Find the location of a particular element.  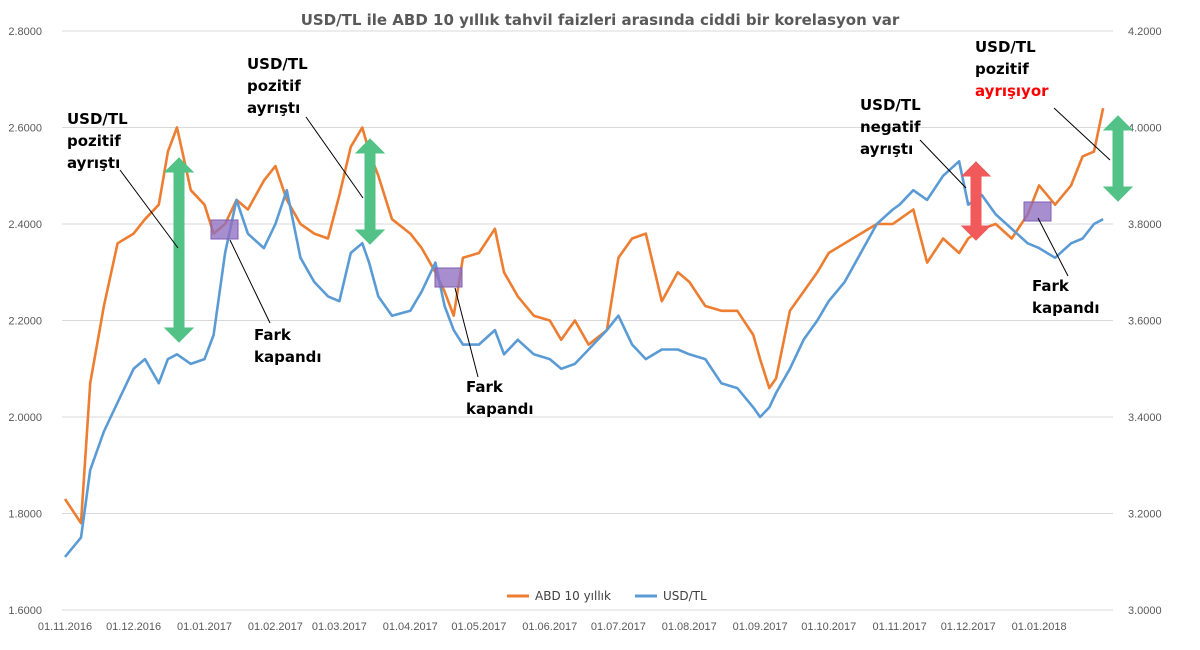

x-tick-label: 01.01.2018 is located at coordinates (1039, 627).